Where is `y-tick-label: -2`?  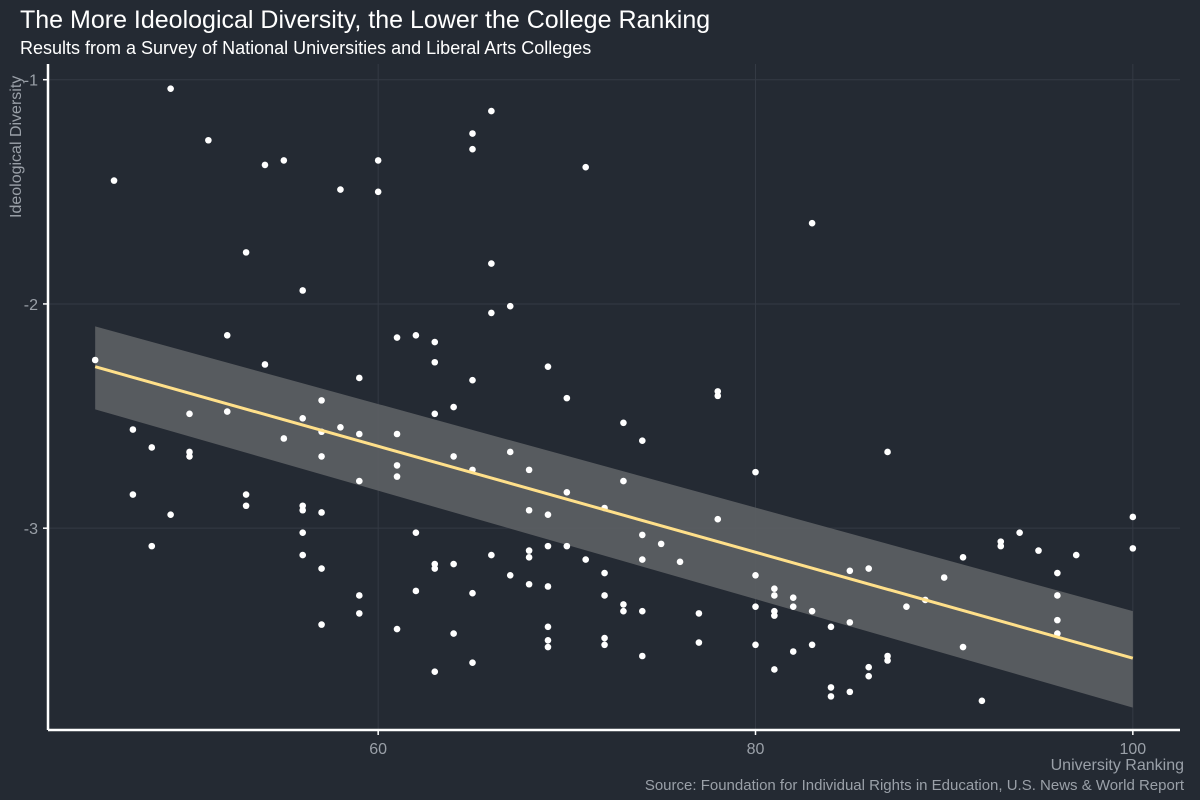 y-tick-label: -2 is located at coordinates (31, 305).